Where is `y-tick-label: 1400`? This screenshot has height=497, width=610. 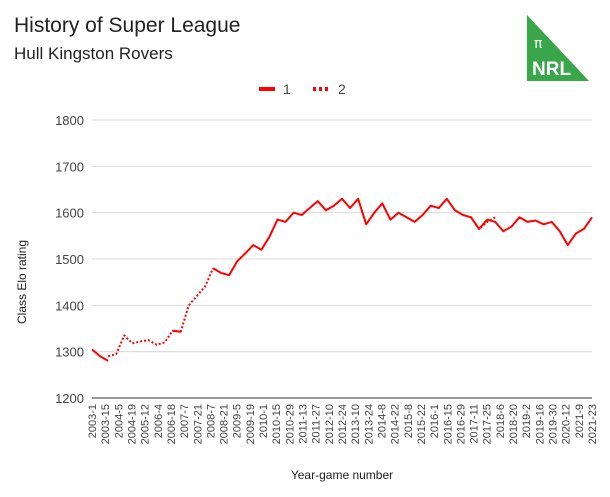 y-tick-label: 1400 is located at coordinates (69, 305).